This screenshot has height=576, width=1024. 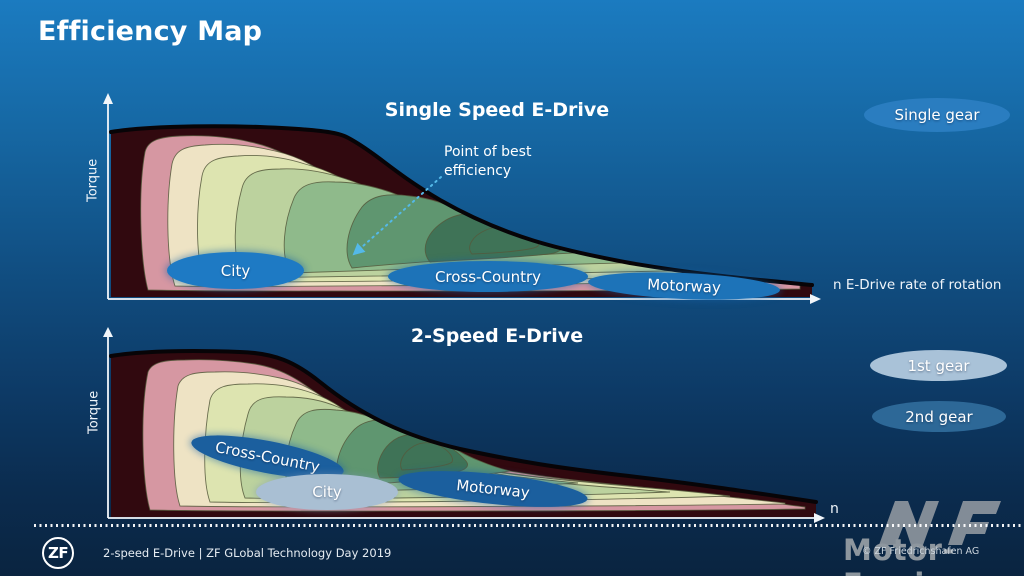 What do you see at coordinates (497, 336) in the screenshot?
I see `chart2-title: 2-Speed E-Drive` at bounding box center [497, 336].